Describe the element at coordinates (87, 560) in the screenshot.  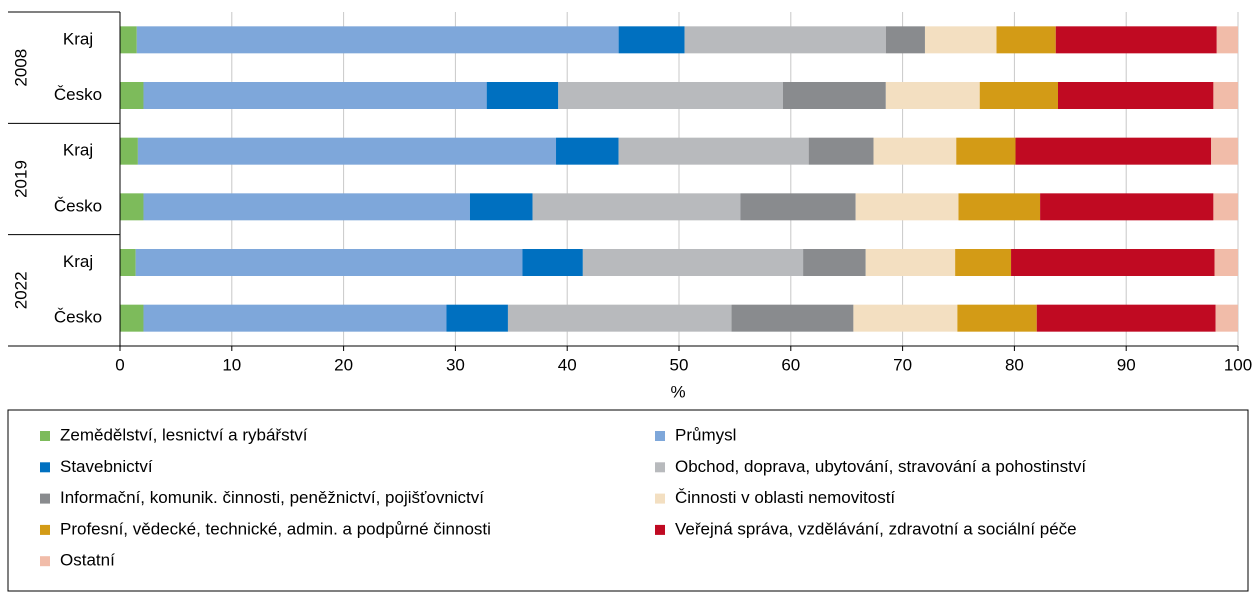
I see `legend-label: Ostatní` at that location.